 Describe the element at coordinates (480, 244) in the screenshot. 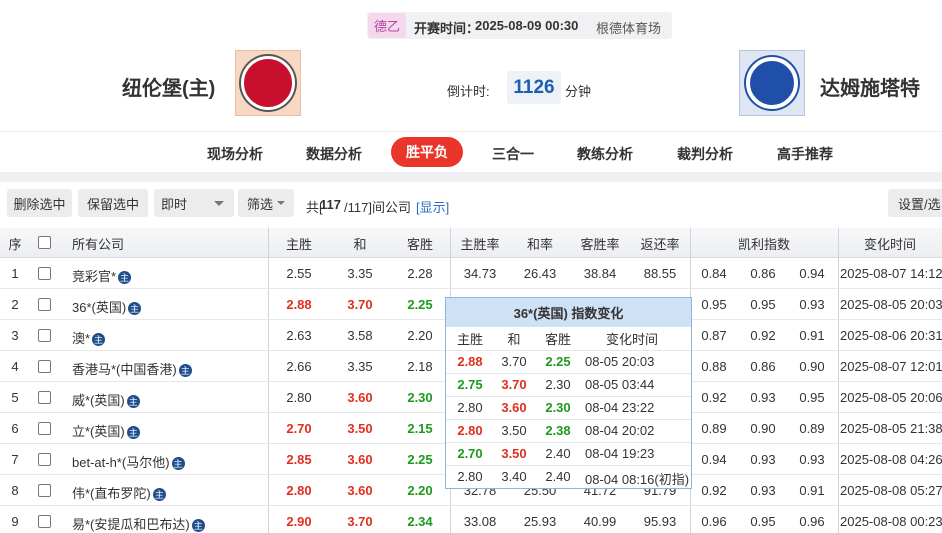

I see `column-header: 主胜率` at that location.